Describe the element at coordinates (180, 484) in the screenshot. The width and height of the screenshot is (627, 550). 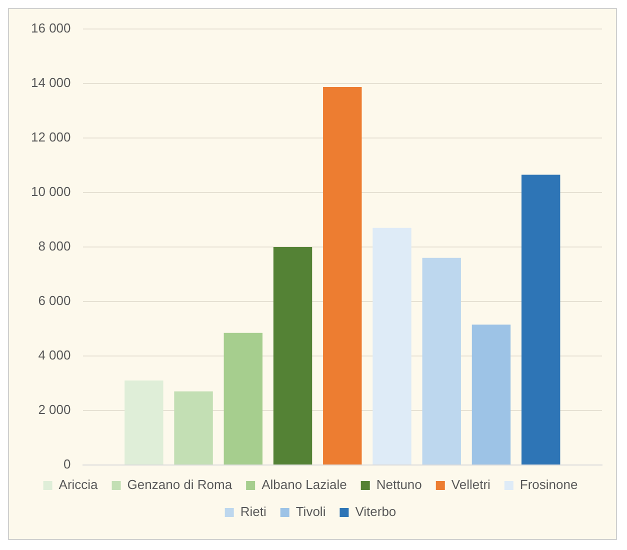
I see `legend-label: Genzano di Roma` at that location.